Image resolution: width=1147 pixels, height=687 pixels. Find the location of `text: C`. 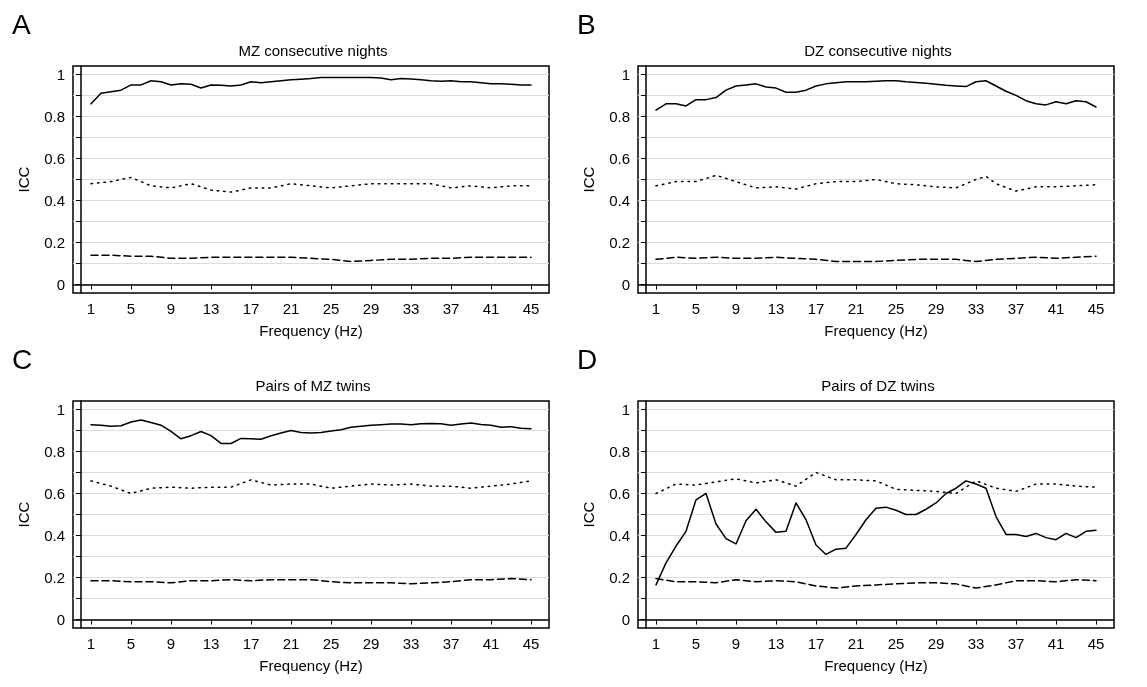

text: C is located at coordinates (22, 359).